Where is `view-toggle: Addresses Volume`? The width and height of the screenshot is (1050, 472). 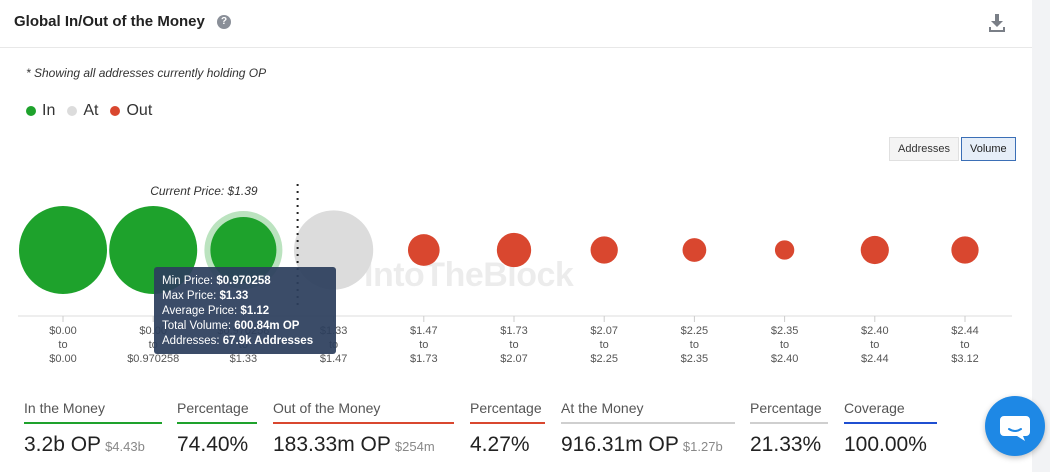
view-toggle: Addresses Volume is located at coordinates (952, 149).